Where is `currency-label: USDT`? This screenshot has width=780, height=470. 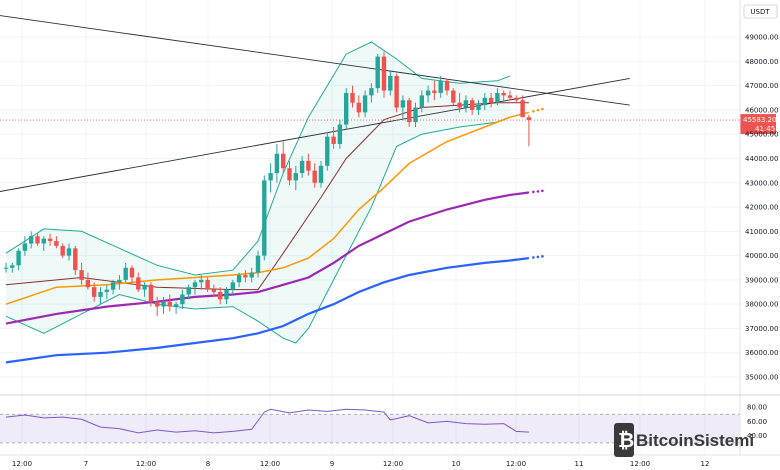 currency-label: USDT is located at coordinates (760, 12).